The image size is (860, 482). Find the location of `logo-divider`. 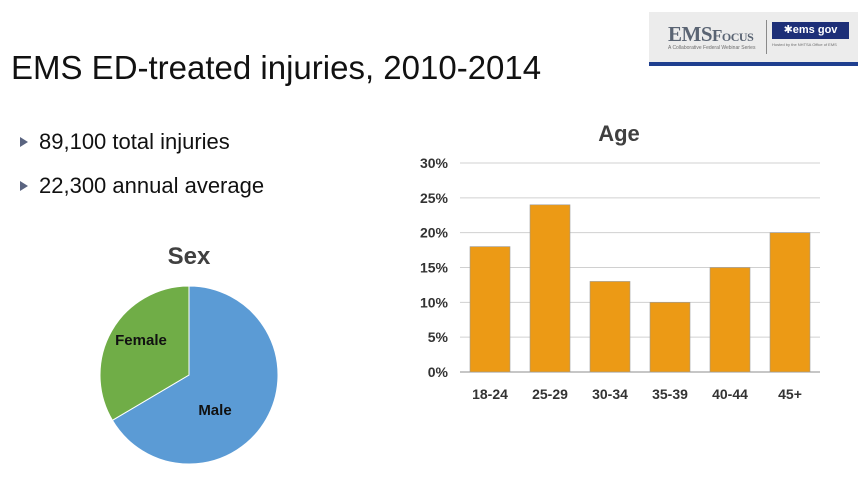

logo-divider is located at coordinates (766, 37).